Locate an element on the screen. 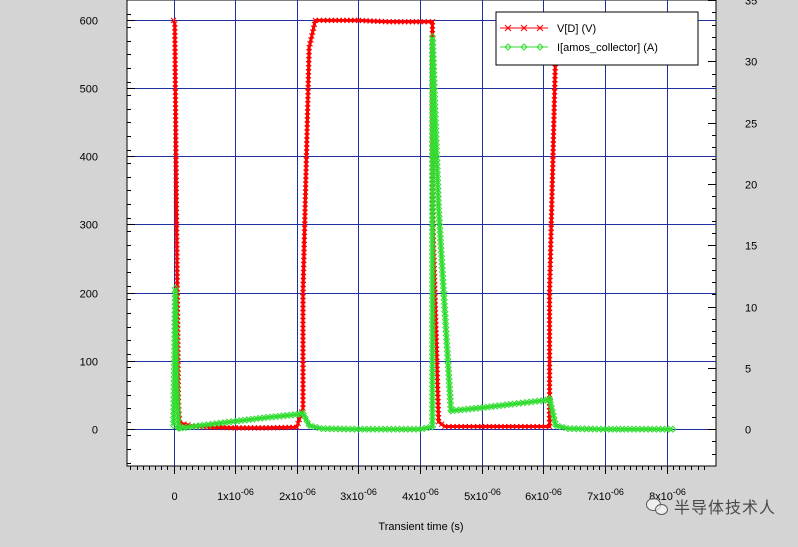 The height and width of the screenshot is (547, 798). y-right-tick-label: 15 is located at coordinates (751, 247).